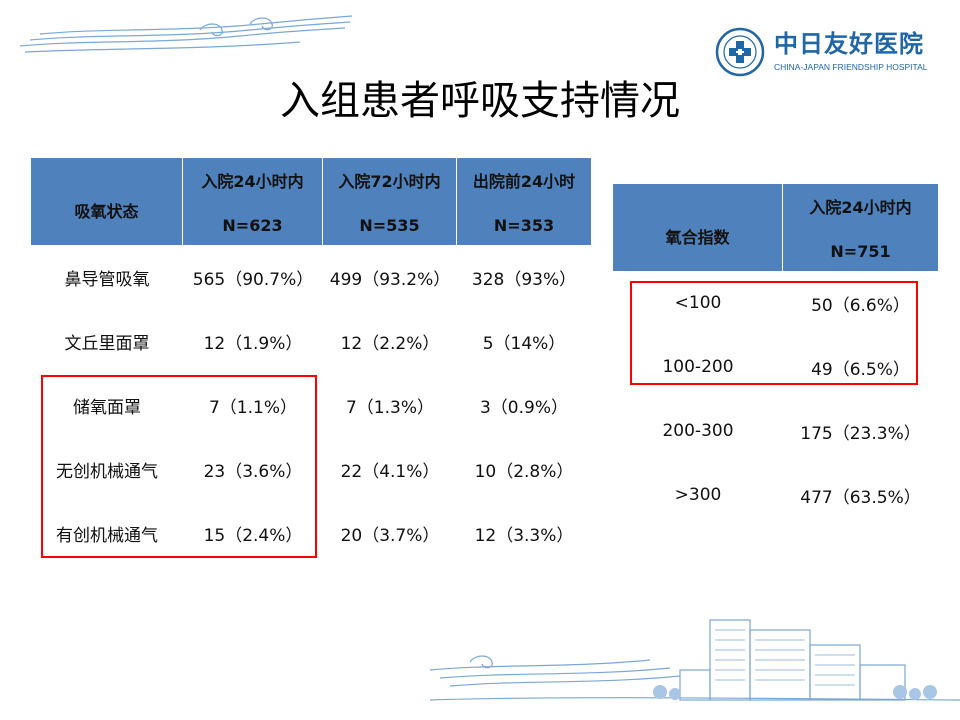 The width and height of the screenshot is (960, 720). Describe the element at coordinates (698, 367) in the screenshot. I see `row-label: 100-200` at that location.